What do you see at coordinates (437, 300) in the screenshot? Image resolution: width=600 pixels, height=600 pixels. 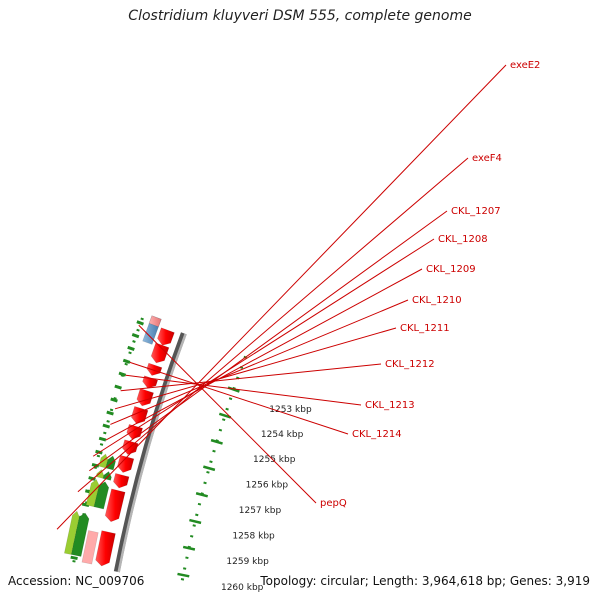 I see `gene-label: CKL_1210` at bounding box center [437, 300].